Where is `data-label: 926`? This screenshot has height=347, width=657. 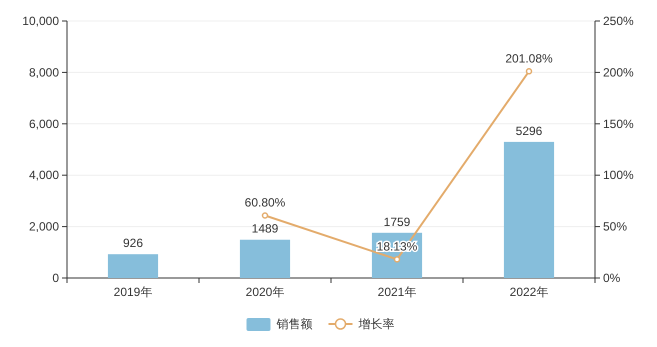
data-label: 926 is located at coordinates (133, 243).